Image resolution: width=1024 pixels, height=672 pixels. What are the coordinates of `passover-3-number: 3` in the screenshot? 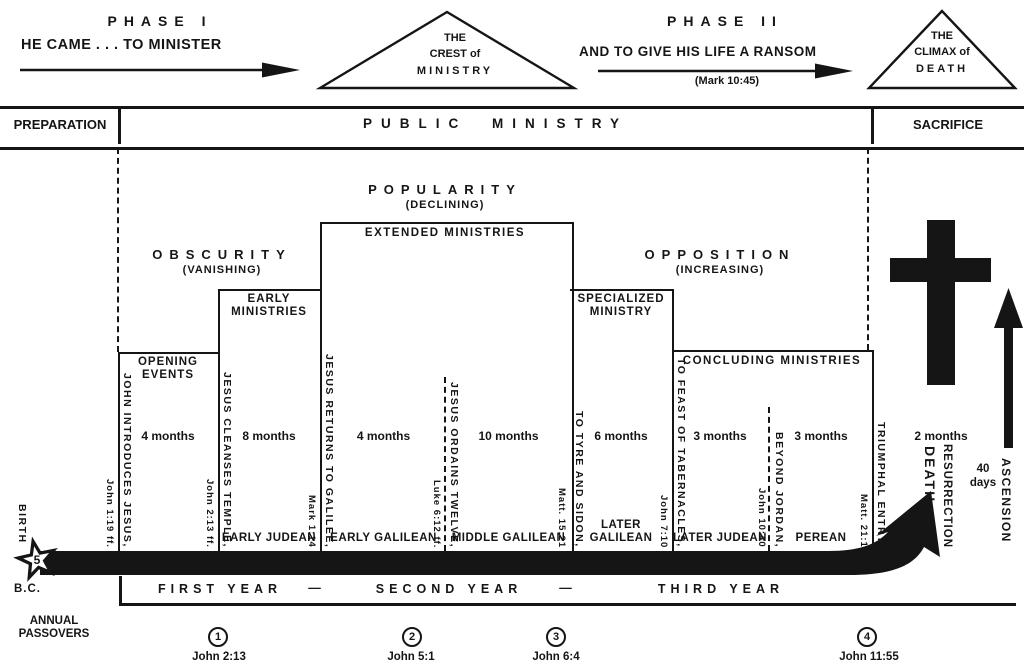 It's located at (556, 637).